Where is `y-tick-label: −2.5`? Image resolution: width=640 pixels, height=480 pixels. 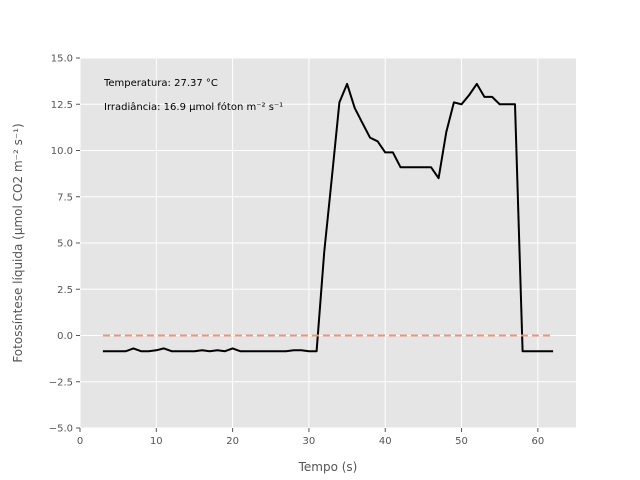
y-tick-label: −2.5 is located at coordinates (61, 382).